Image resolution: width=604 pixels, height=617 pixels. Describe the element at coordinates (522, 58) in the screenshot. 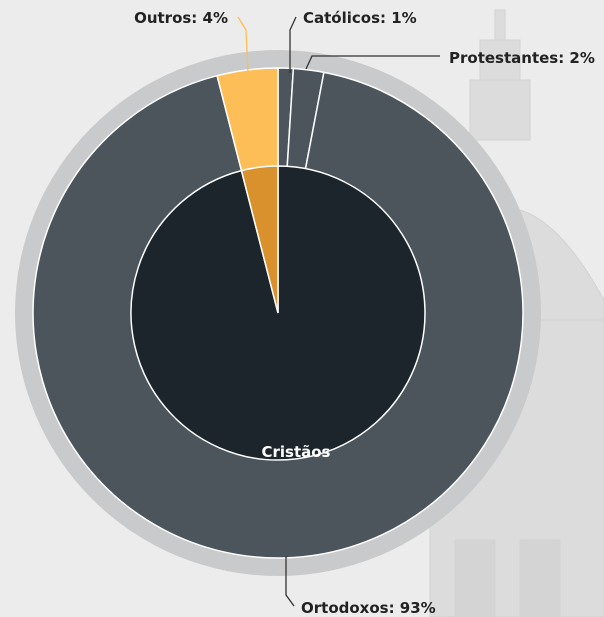

I see `label-protestantes: Protestantes: 2%` at that location.